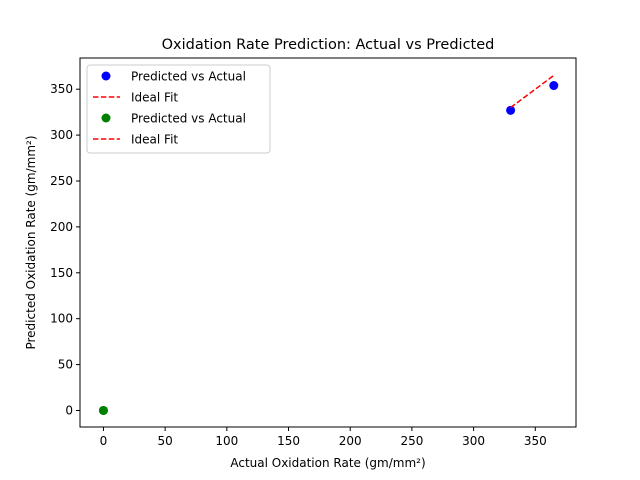 Image resolution: width=640 pixels, height=480 pixels. Describe the element at coordinates (535, 441) in the screenshot. I see `x-tick-label: 350` at that location.